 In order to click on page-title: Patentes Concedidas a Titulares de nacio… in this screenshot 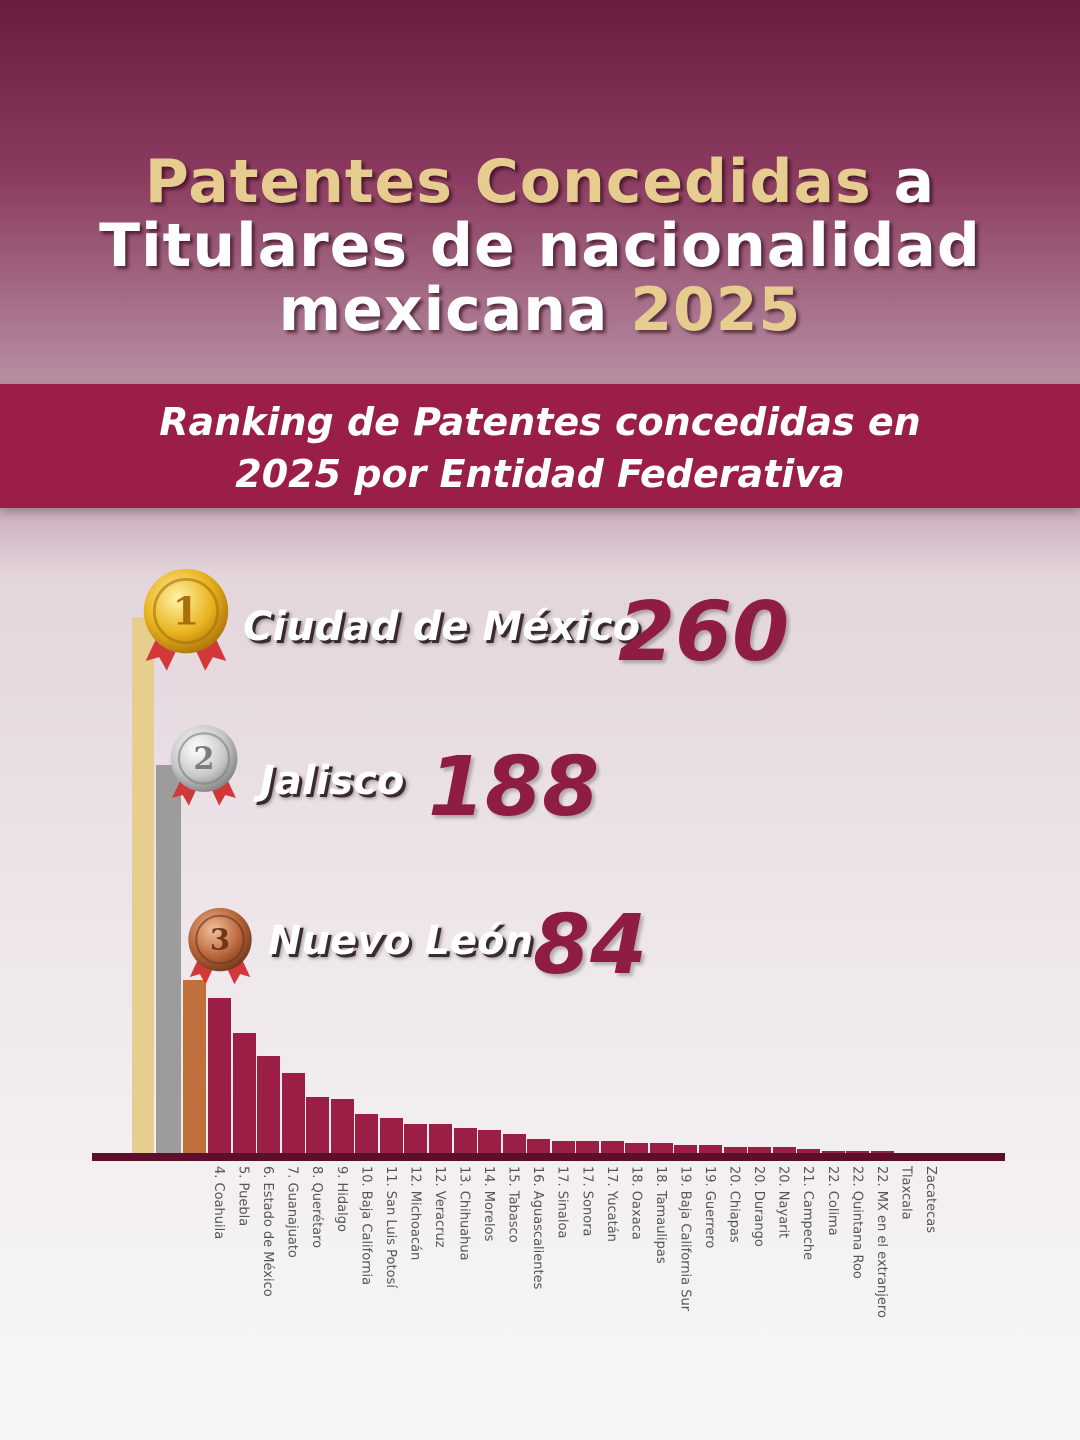, I will do `click(540, 246)`.